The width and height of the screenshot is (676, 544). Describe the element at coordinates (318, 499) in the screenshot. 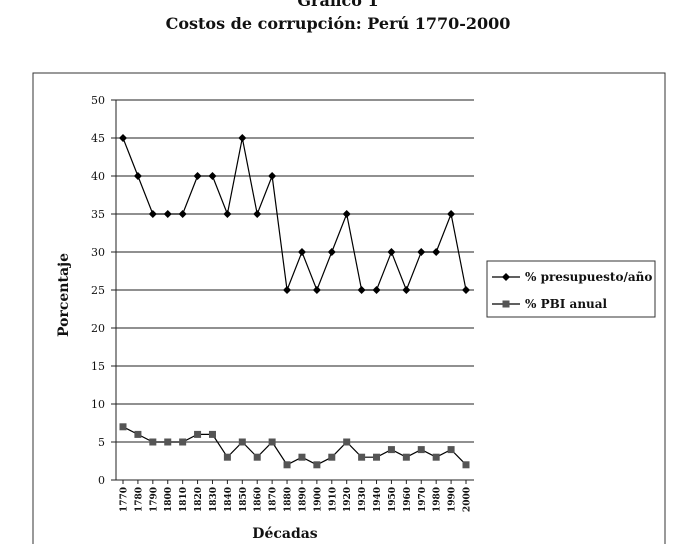

I see `x-tick-label: 1900` at that location.